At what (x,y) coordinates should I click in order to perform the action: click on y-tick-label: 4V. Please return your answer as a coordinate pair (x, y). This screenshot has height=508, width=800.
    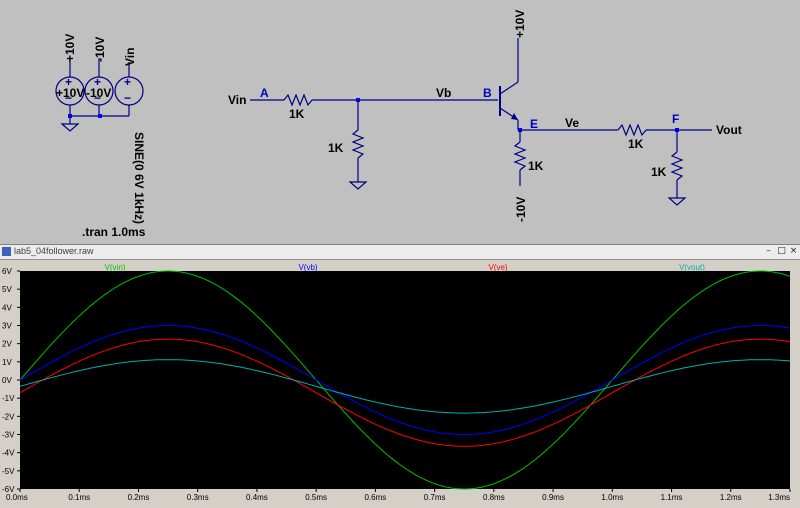
    Looking at the image, I should click on (7, 307).